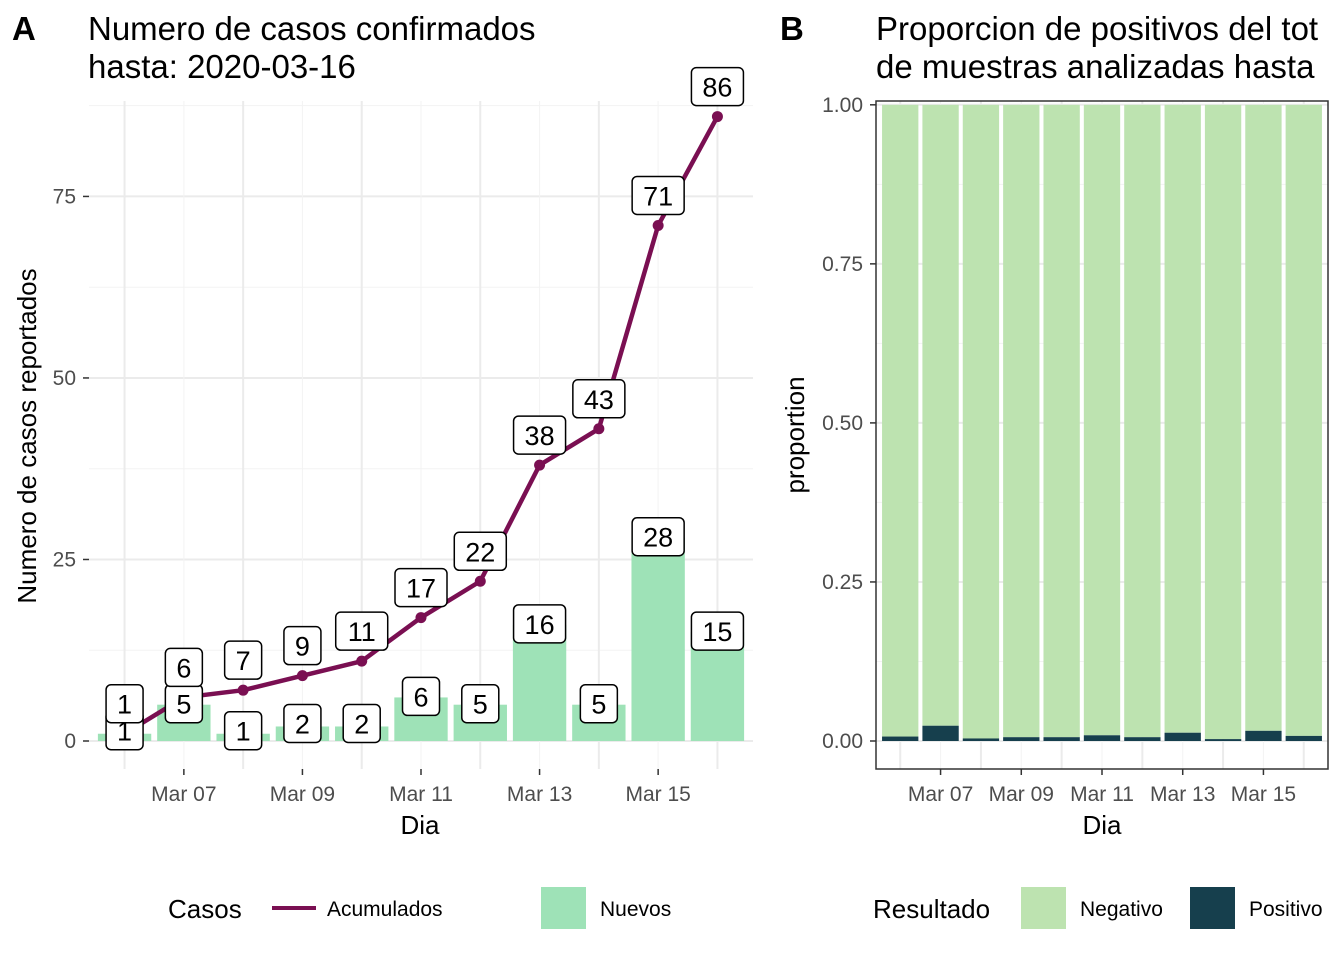  Describe the element at coordinates (635, 909) in the screenshot. I see `legend-nuevos-label: Nuevos` at that location.